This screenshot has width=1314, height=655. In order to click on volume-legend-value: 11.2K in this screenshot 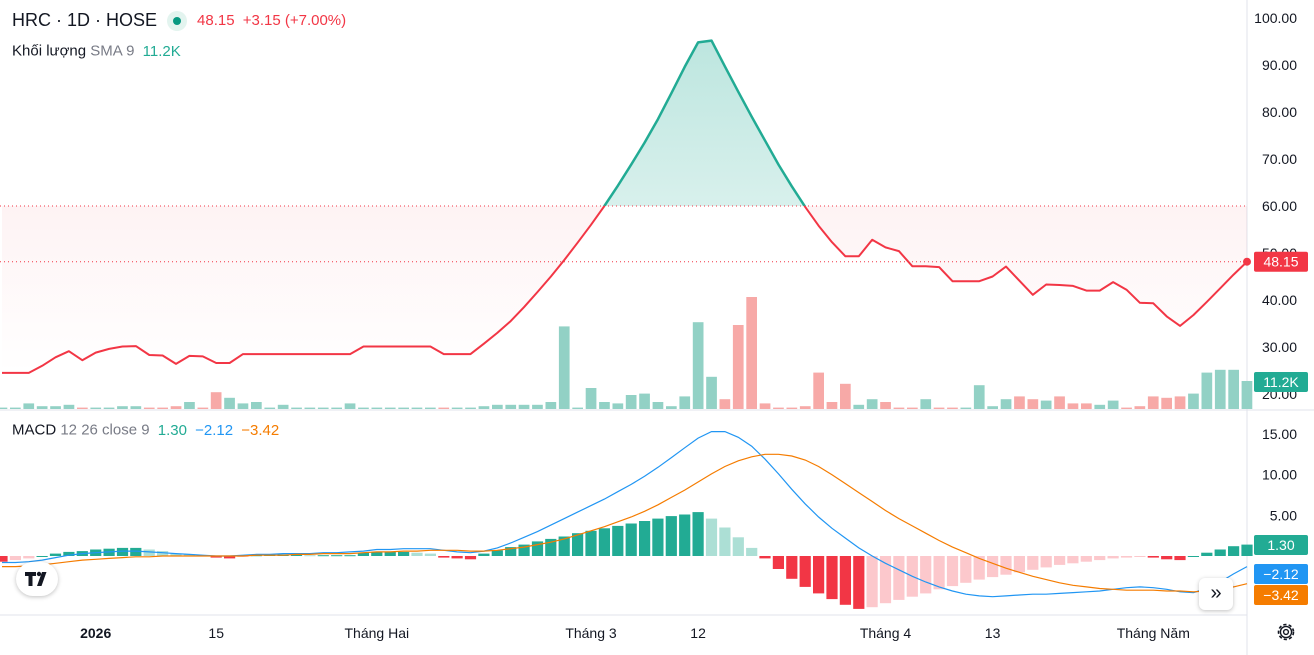, I will do `click(161, 51)`.